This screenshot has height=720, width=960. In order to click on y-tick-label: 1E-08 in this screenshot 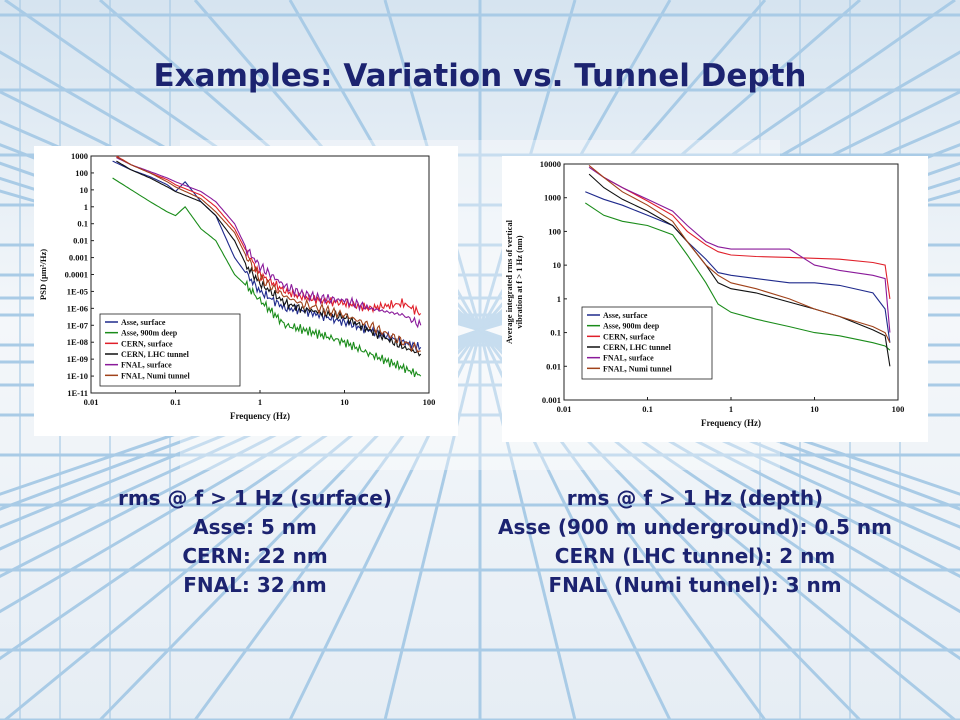, I will do `click(77, 342)`.